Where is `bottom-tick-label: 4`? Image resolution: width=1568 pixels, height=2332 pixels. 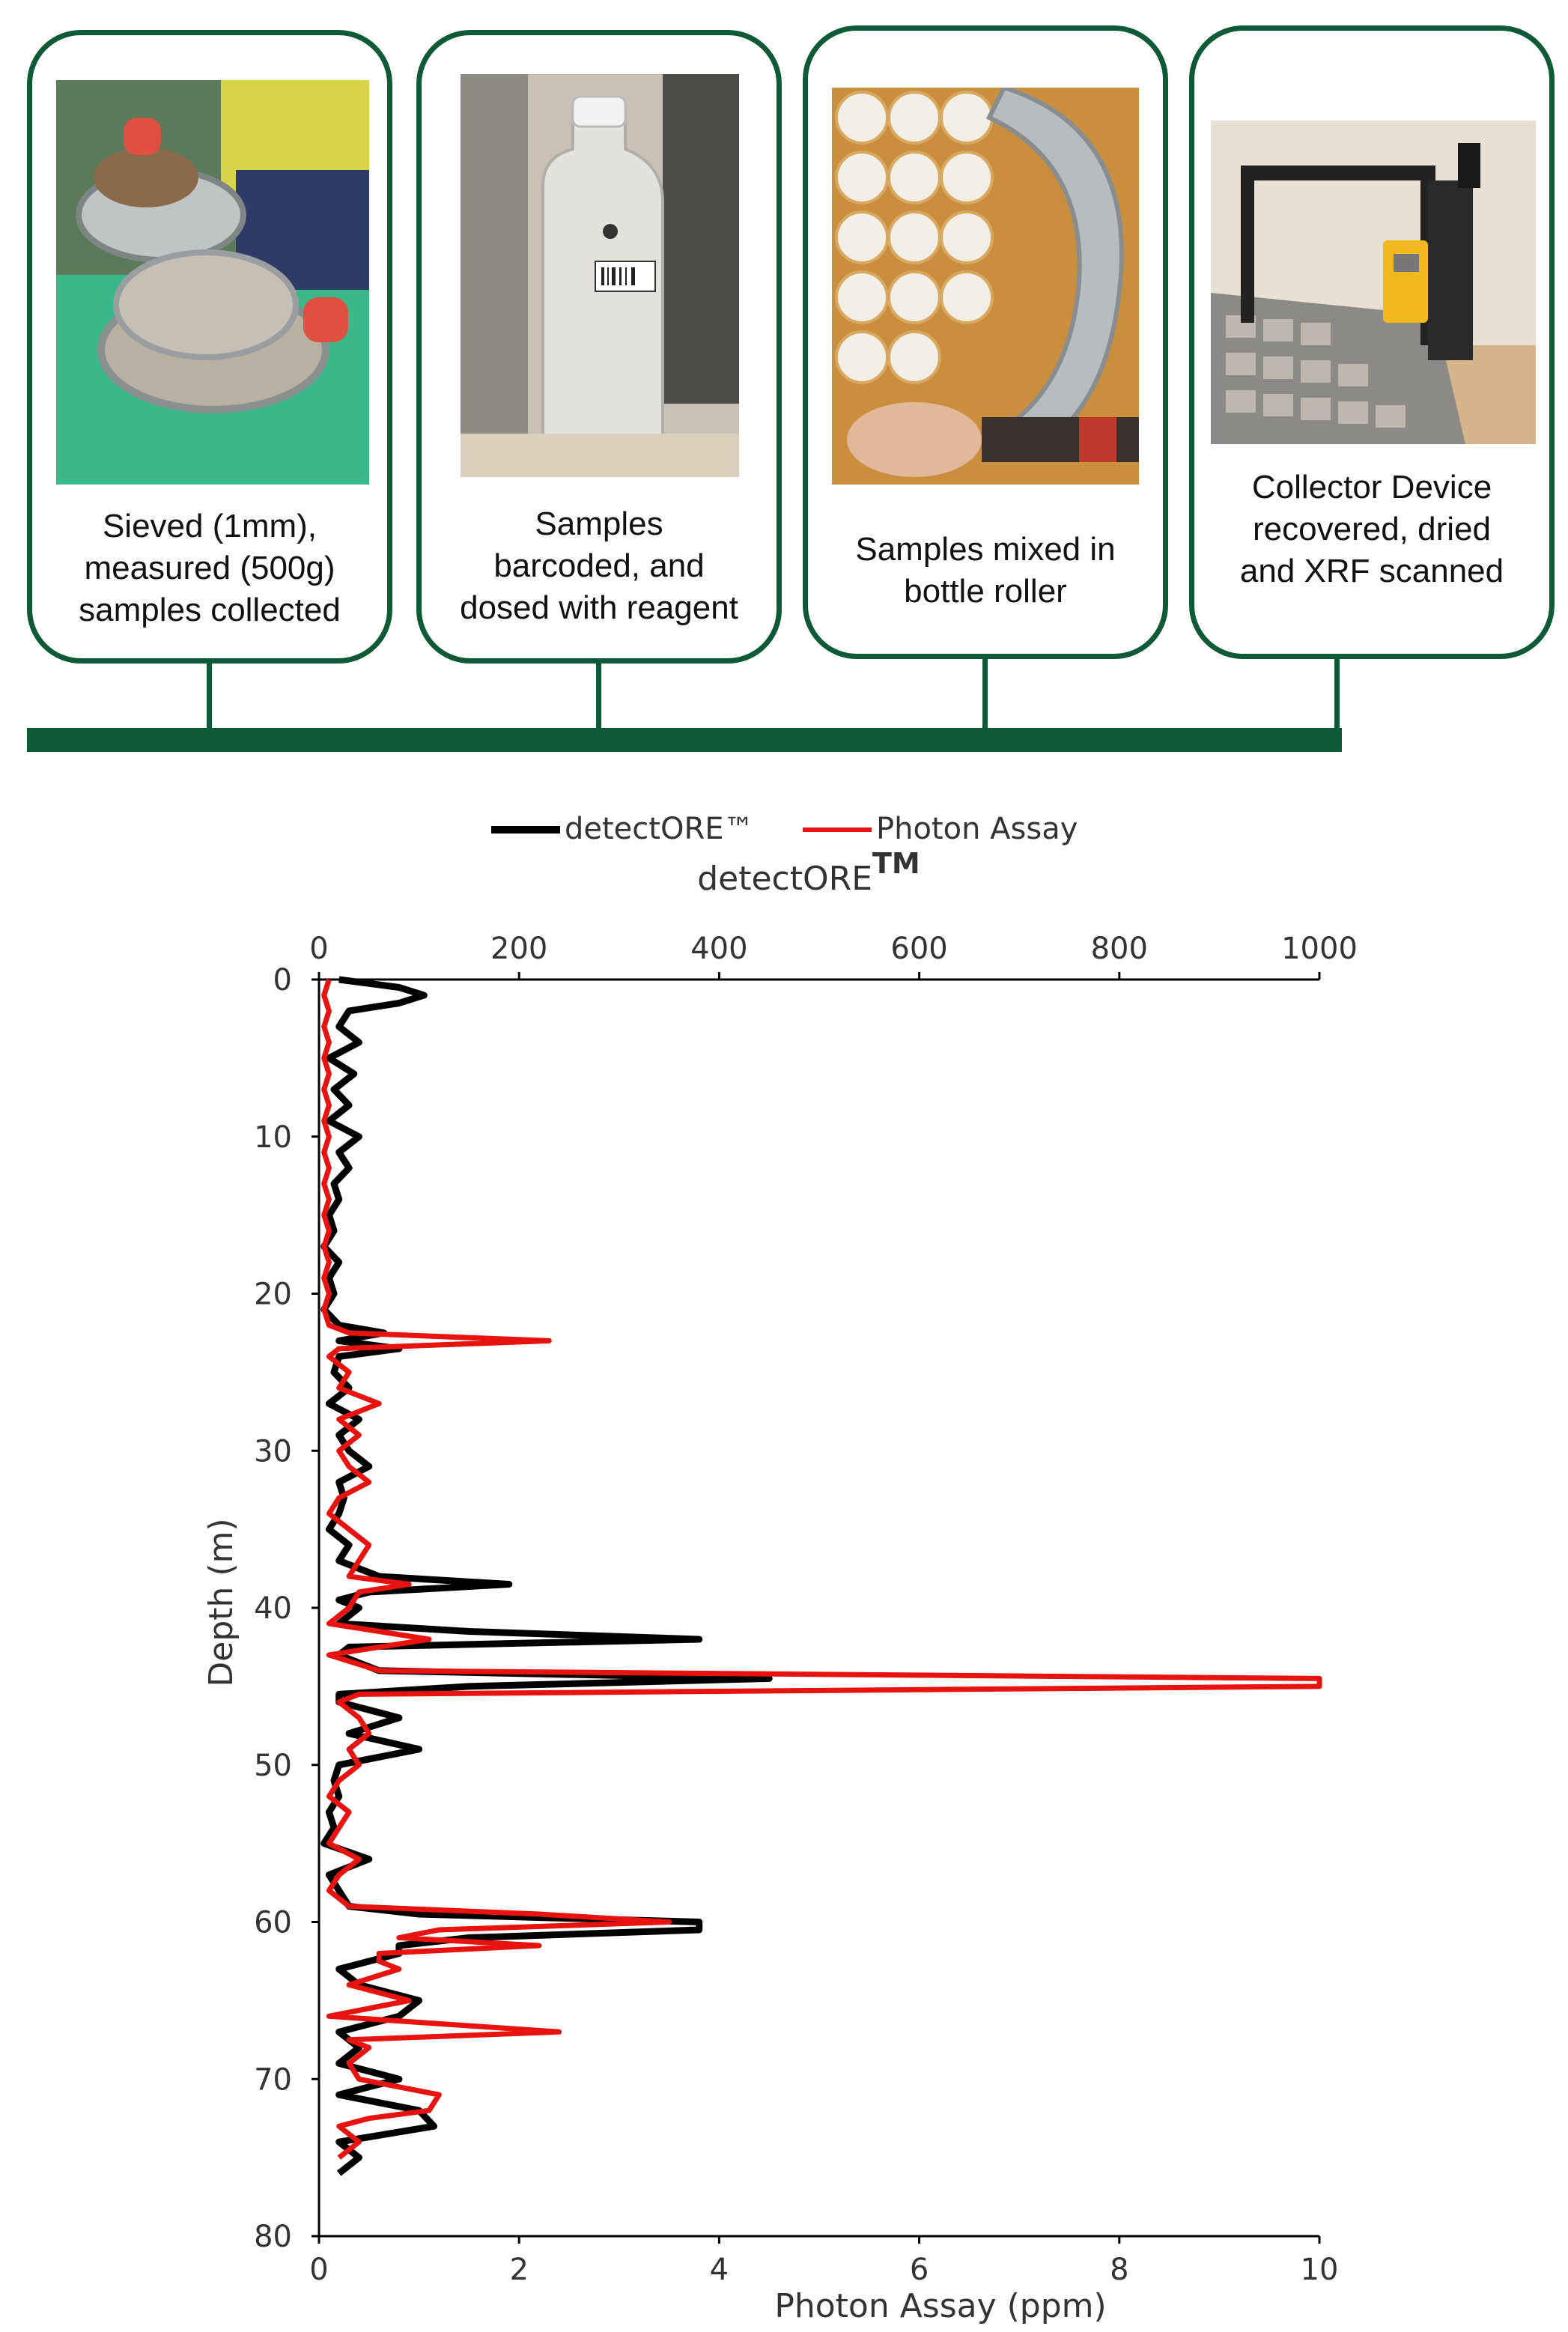 bottom-tick-label: 4 is located at coordinates (719, 2270).